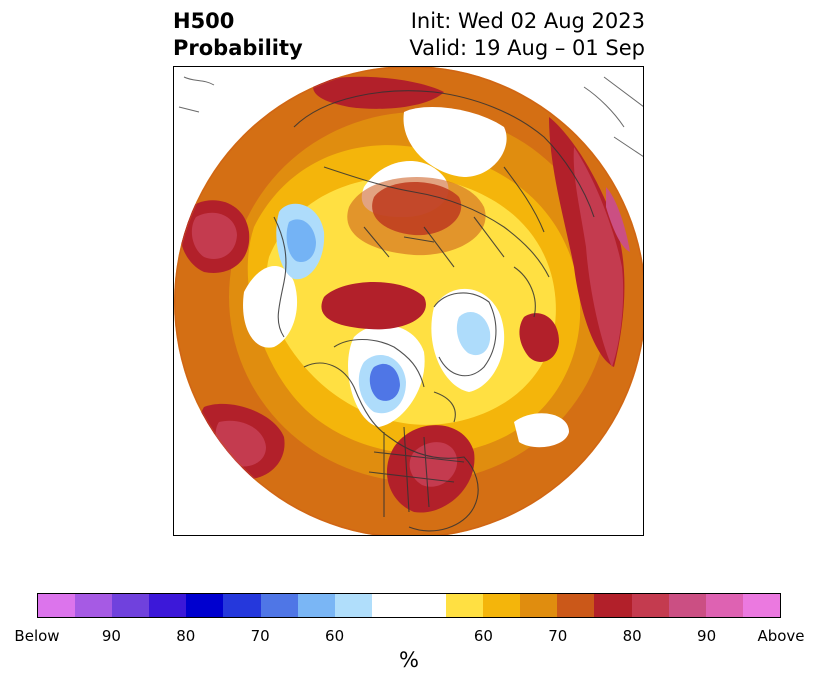  What do you see at coordinates (541, 430) in the screenshot?
I see `neutral-atlantic` at bounding box center [541, 430].